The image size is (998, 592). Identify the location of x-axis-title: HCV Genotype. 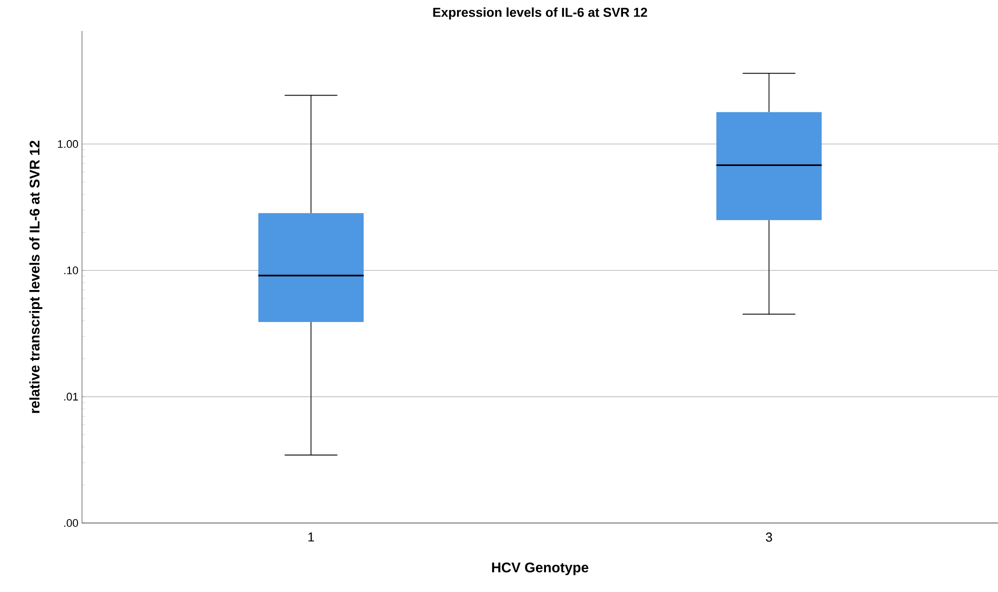
(540, 569).